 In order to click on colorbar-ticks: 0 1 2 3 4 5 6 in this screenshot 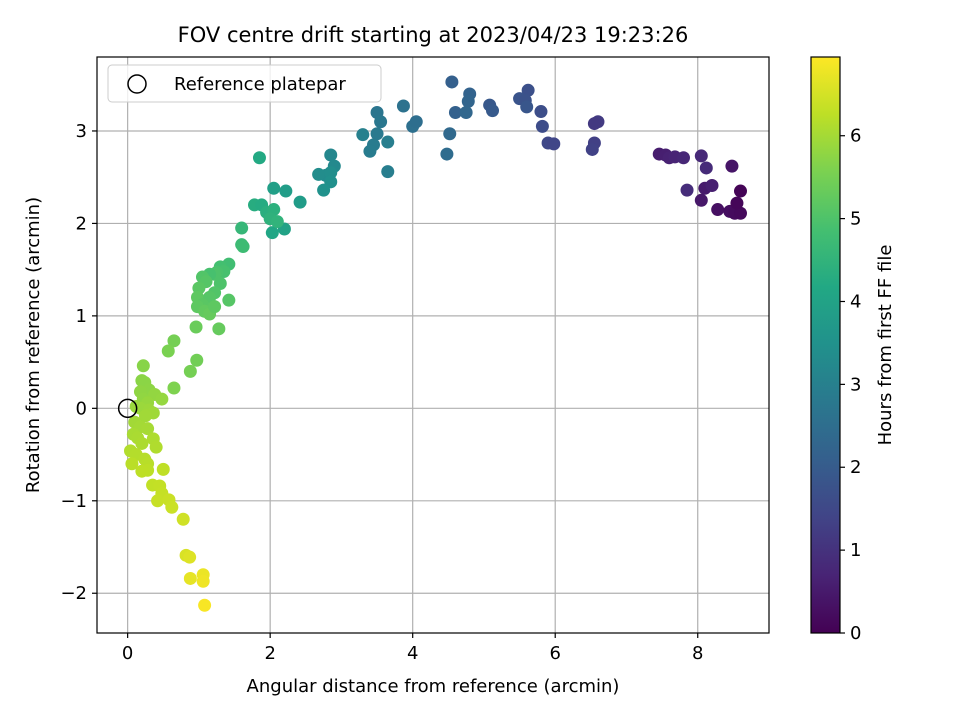, I will do `click(850, 385)`.